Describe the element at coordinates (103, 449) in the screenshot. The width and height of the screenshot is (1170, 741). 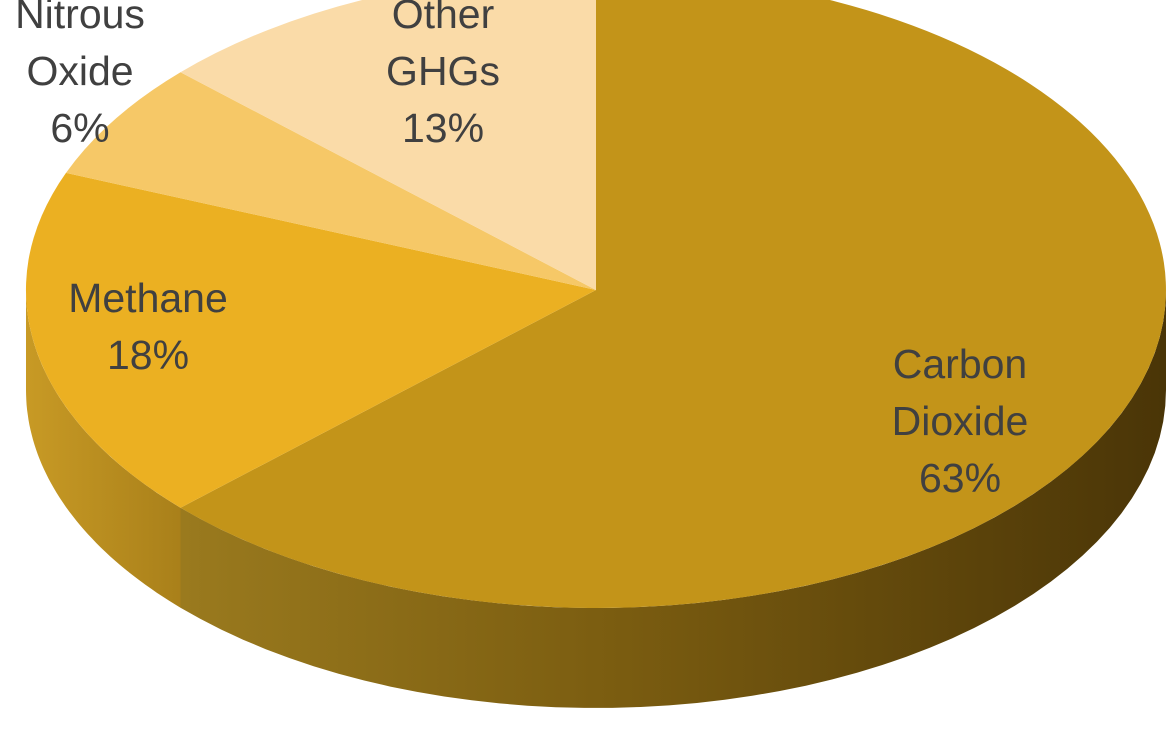
I see `pie-side-methane` at that location.